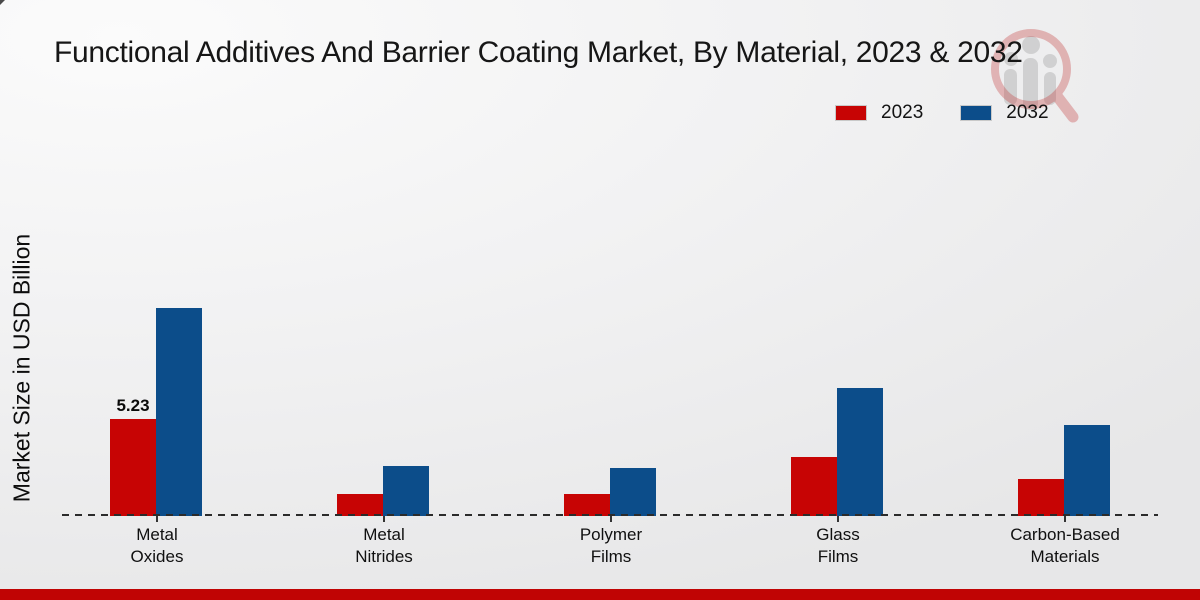 This screenshot has height=600, width=1200. Describe the element at coordinates (633, 492) in the screenshot. I see `bar-2032-polymer-films` at that location.